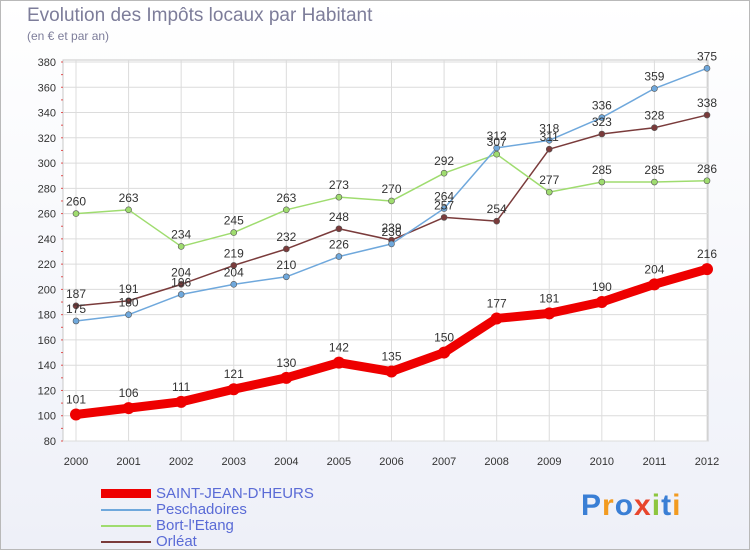 This screenshot has height=550, width=750. Describe the element at coordinates (549, 128) in the screenshot. I see `data-label: 318` at that location.